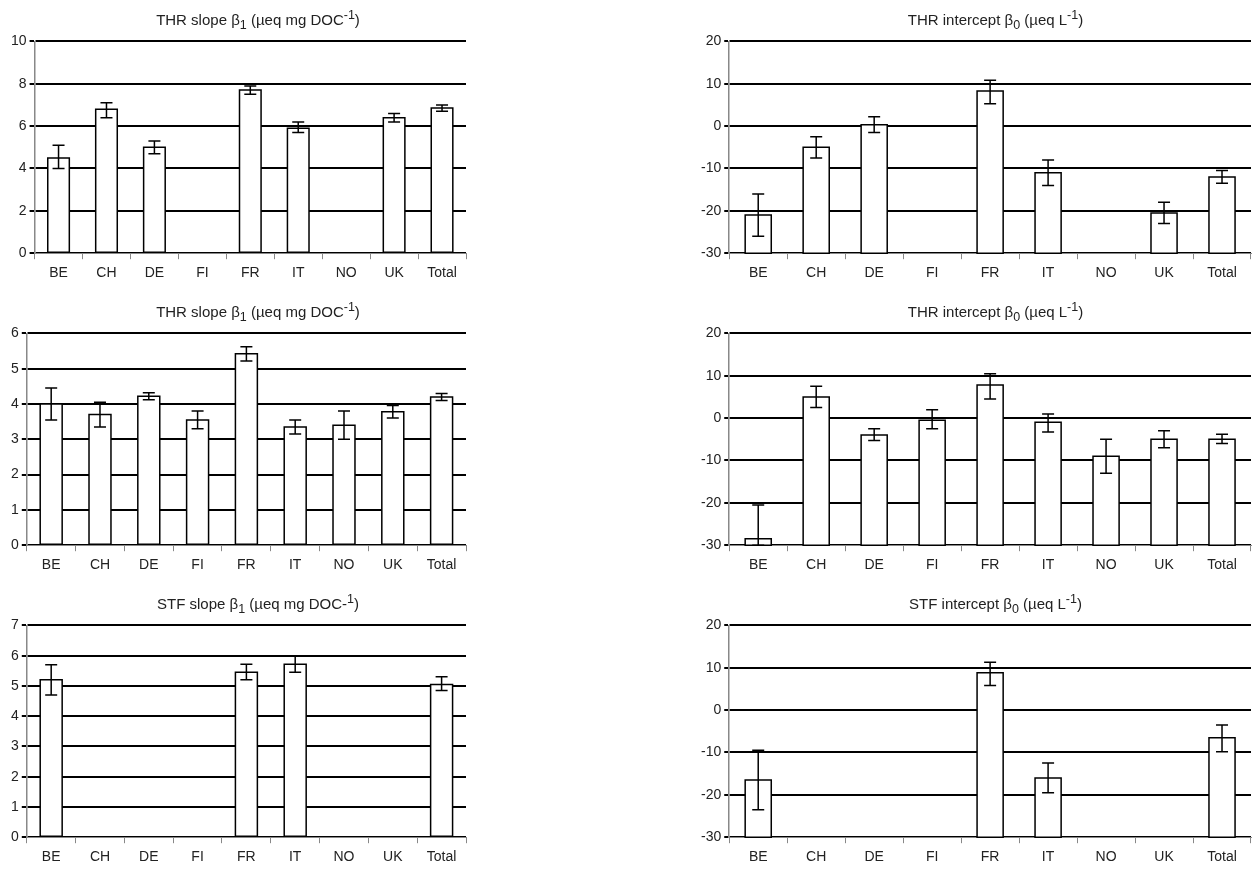  I want to click on chart-title: STF slope β$_{1}$ (µeq mg DOC-$^{1}$), so click(258, 604).